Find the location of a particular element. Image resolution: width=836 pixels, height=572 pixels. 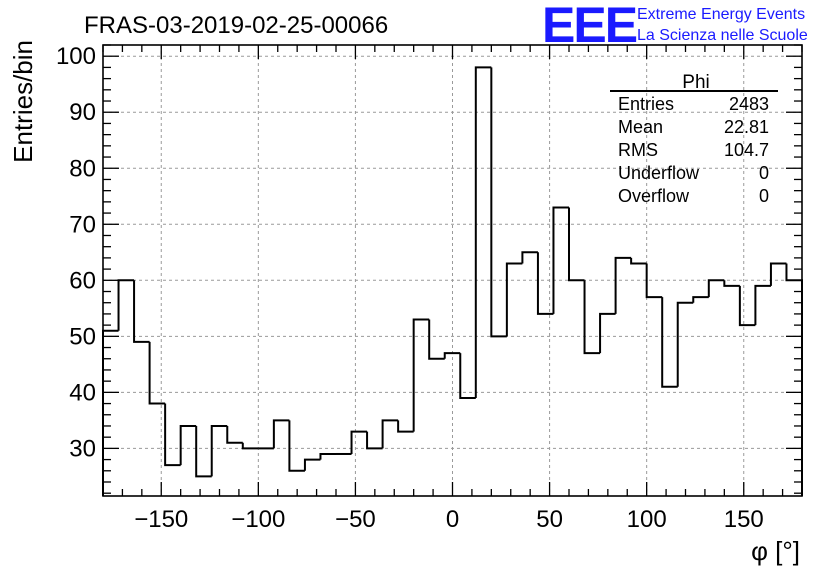

y-tick-label: 50 is located at coordinates (82, 336).